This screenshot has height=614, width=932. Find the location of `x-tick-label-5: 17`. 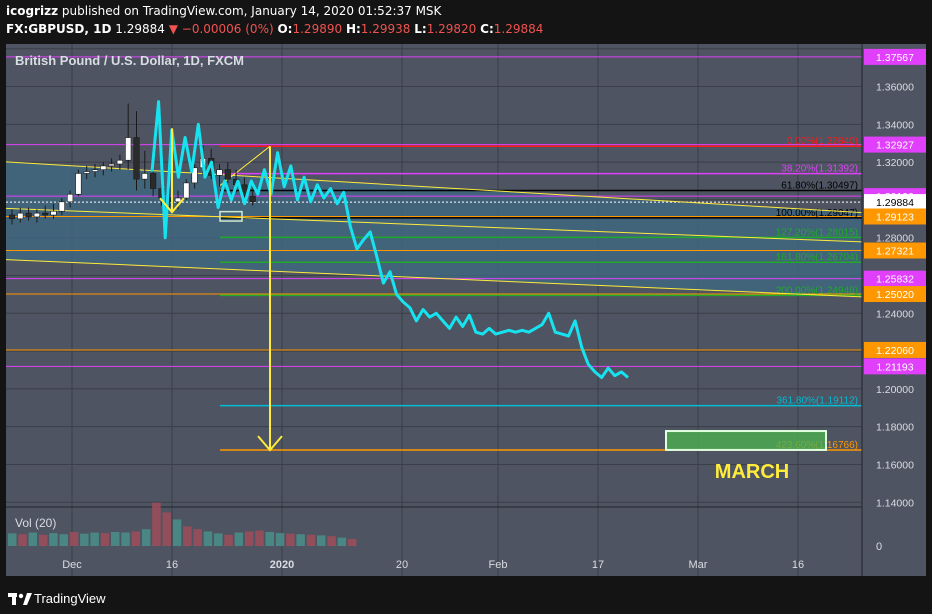

x-tick-label-5: 17 is located at coordinates (598, 565).